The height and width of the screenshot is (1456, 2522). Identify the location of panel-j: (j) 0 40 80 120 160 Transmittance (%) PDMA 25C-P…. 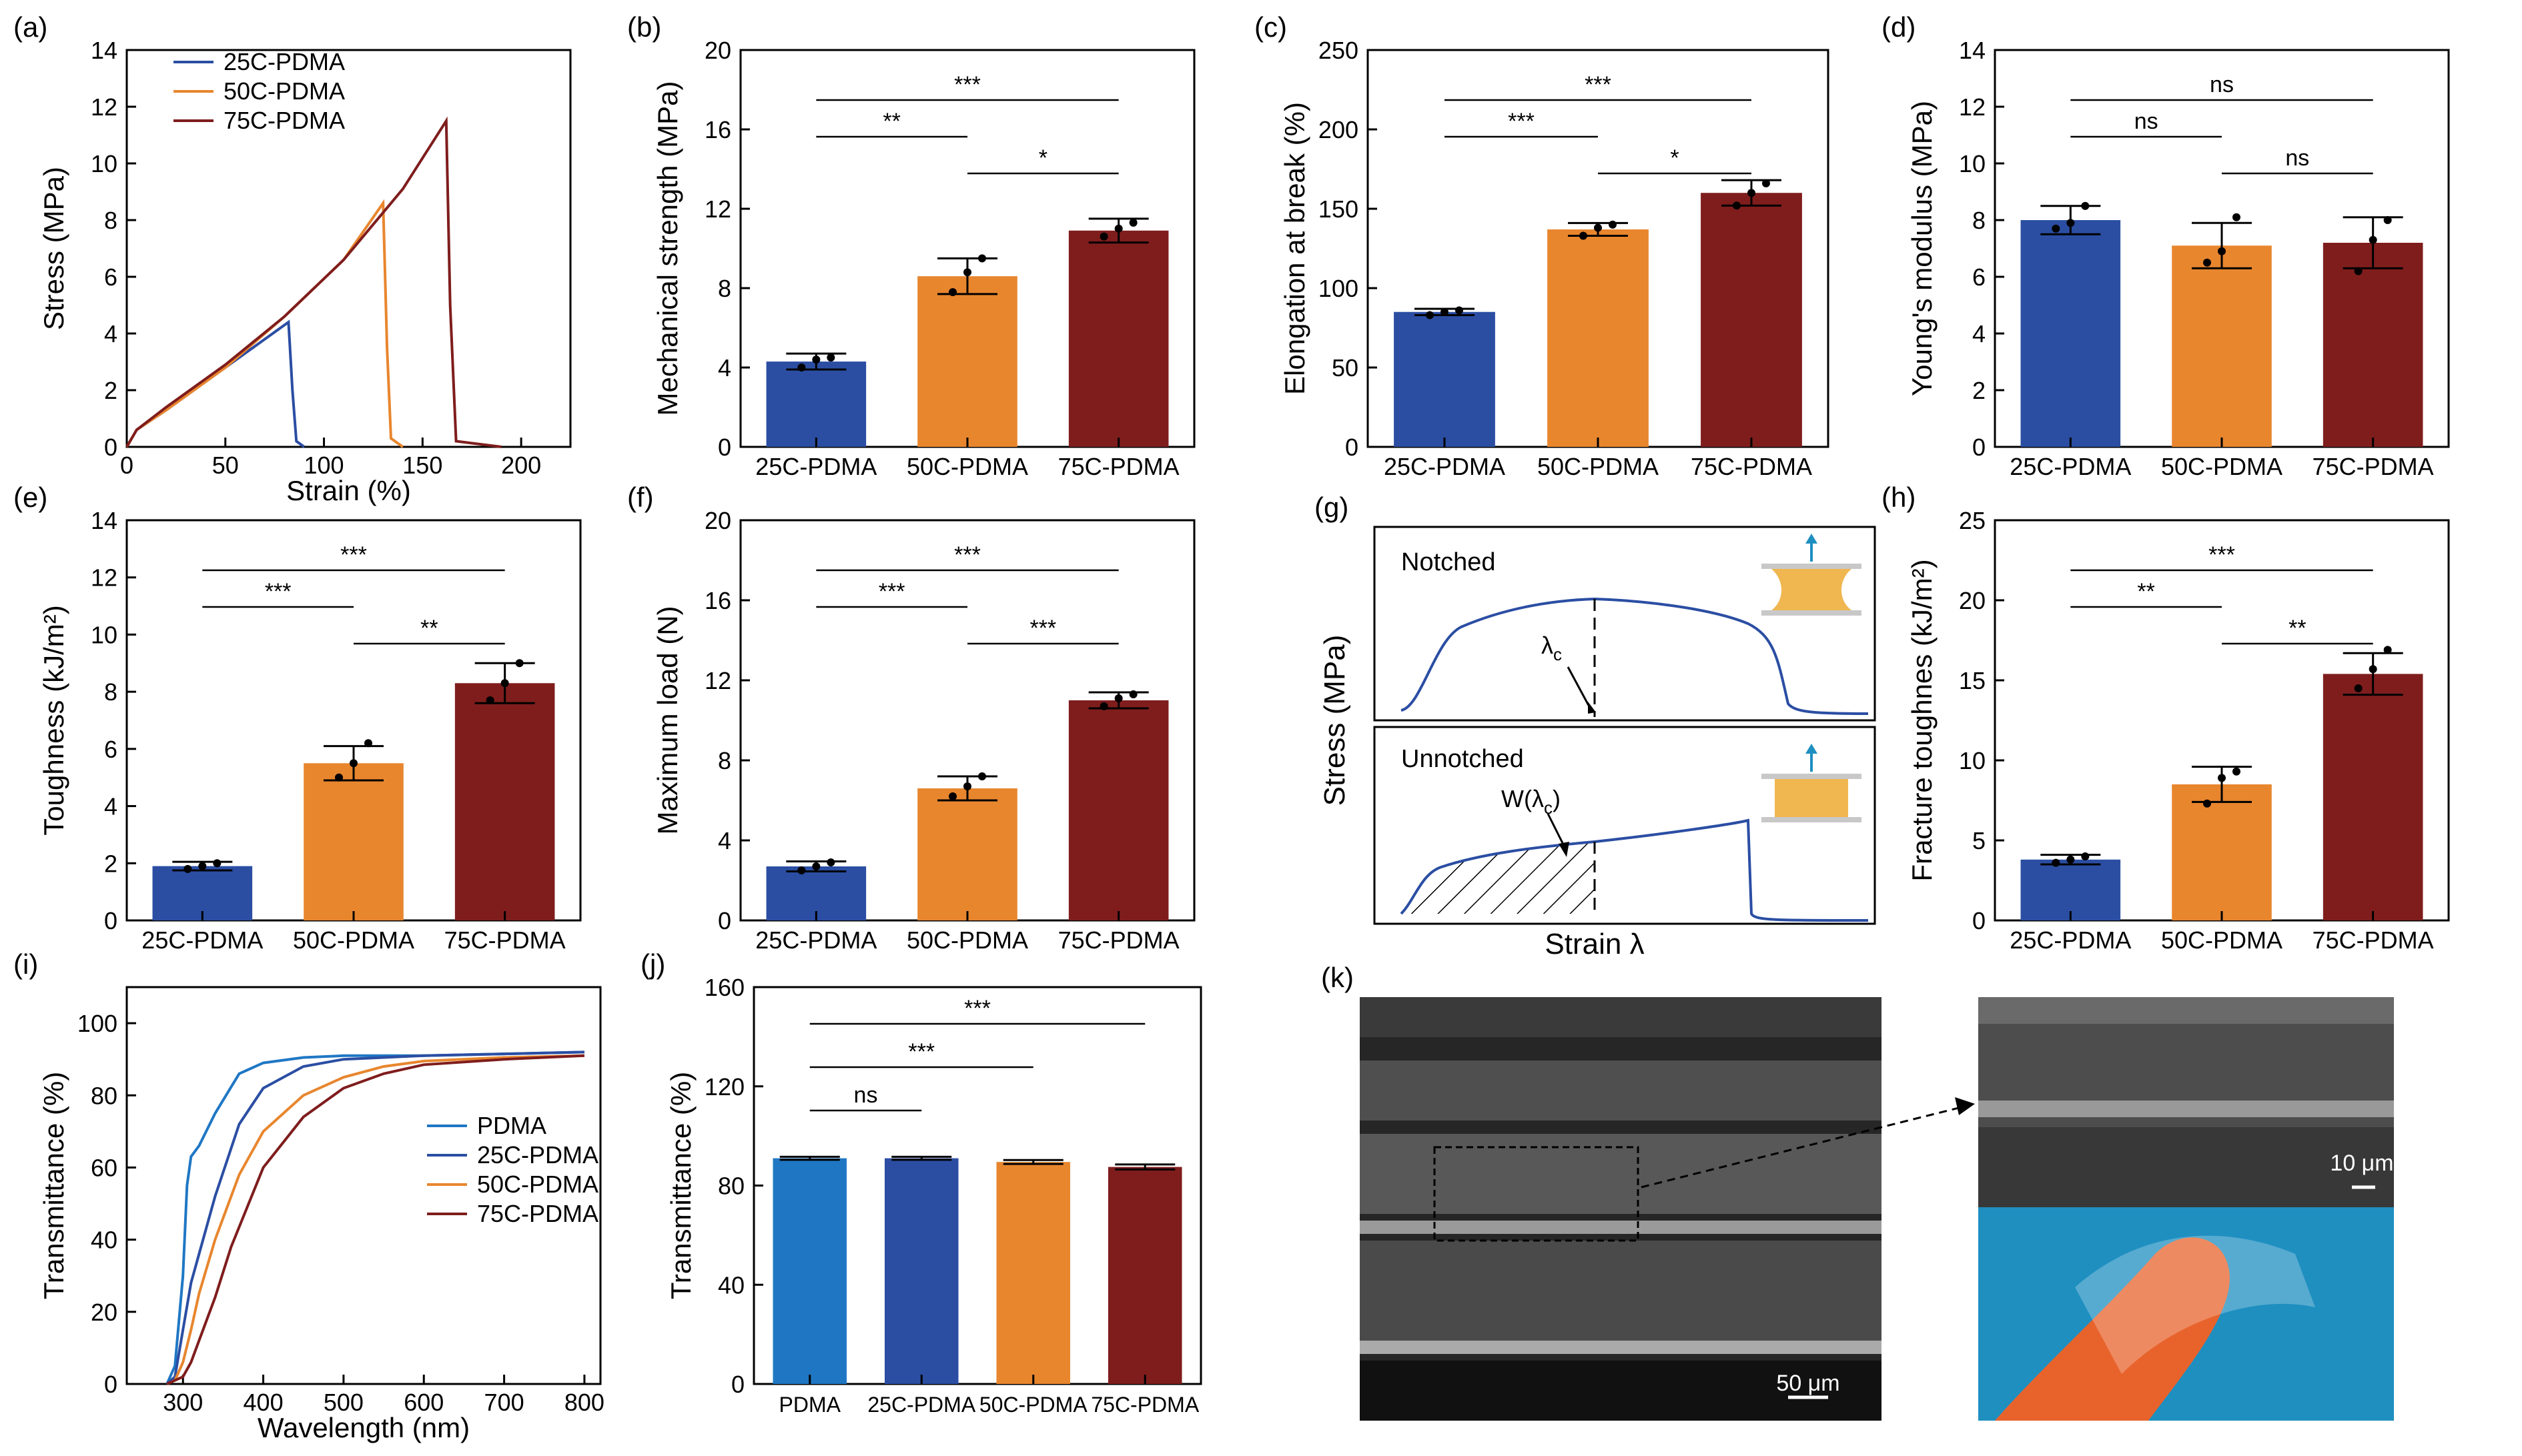
(922, 1182).